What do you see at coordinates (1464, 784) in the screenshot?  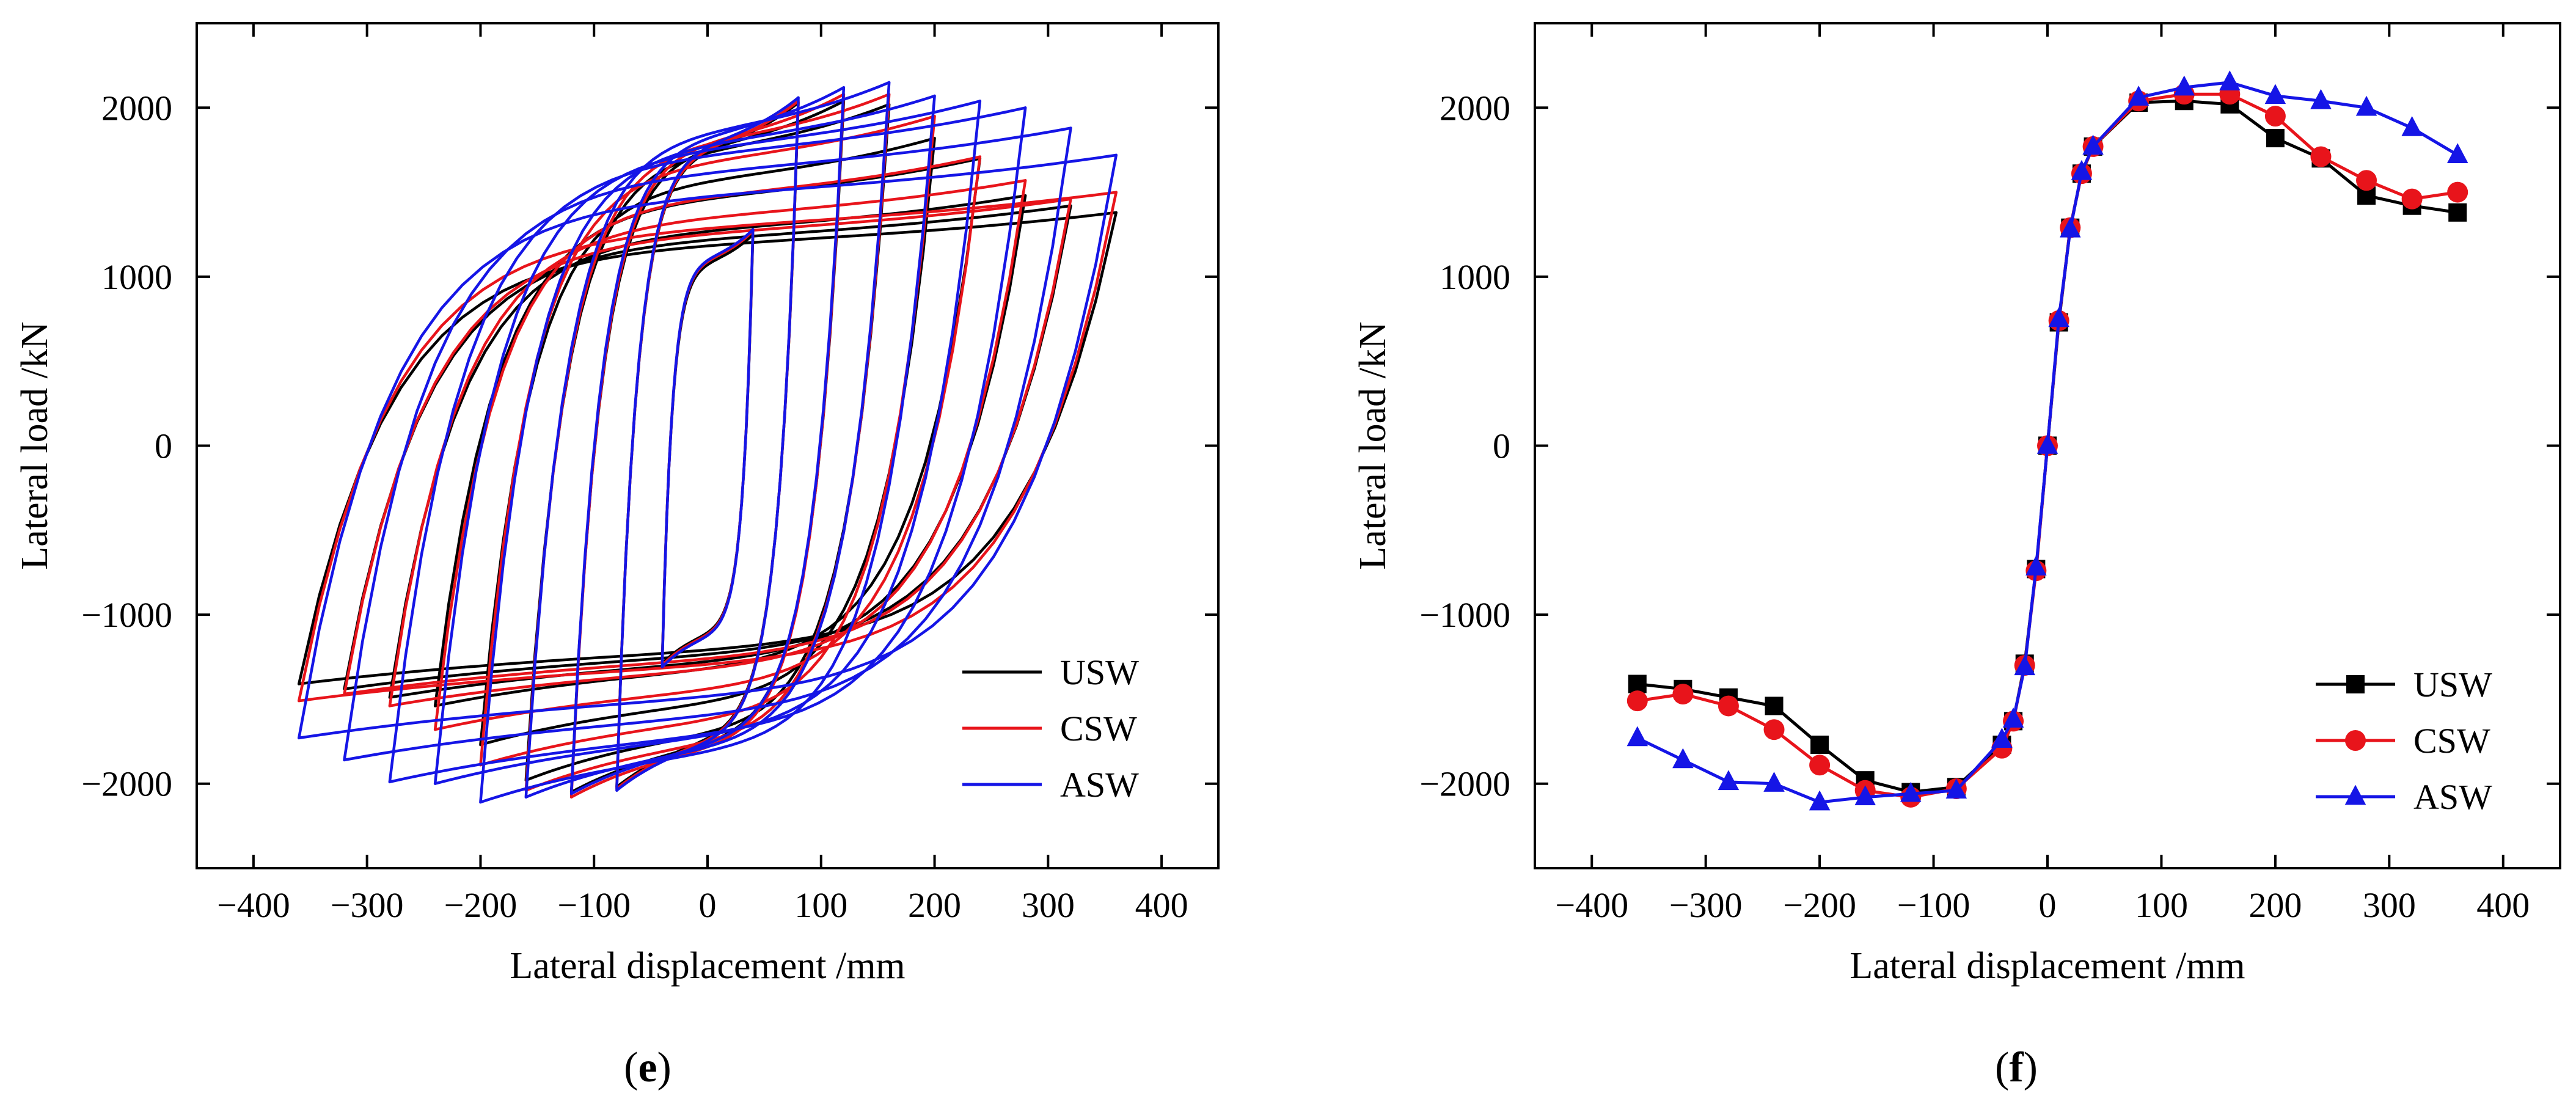 I see `y-tick-label: −2000` at bounding box center [1464, 784].